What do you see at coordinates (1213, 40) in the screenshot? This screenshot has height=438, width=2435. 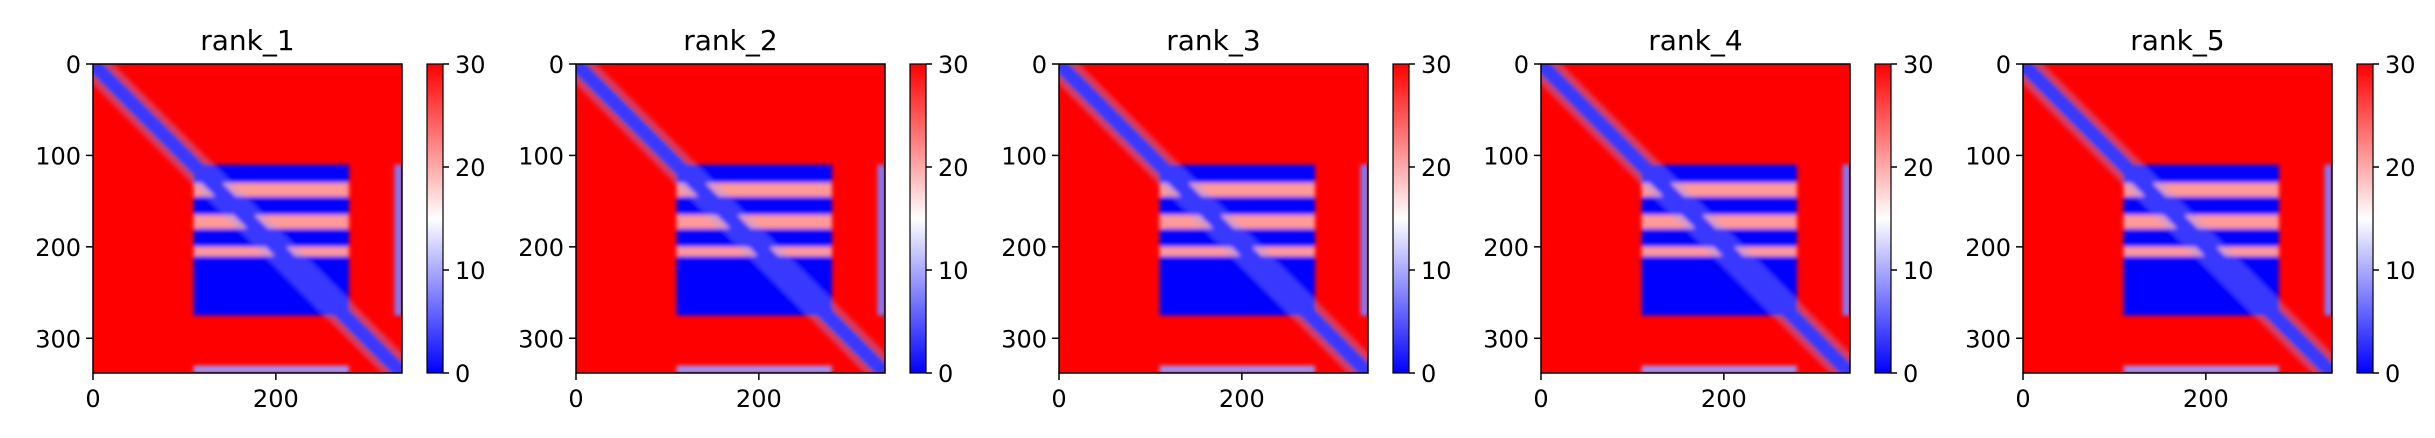 I see `panel-title: rank_3` at bounding box center [1213, 40].